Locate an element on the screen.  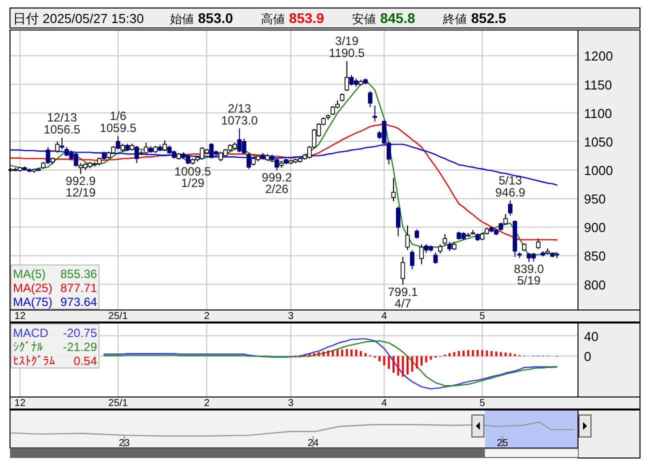
y-tick-label: 1100 is located at coordinates (598, 113).